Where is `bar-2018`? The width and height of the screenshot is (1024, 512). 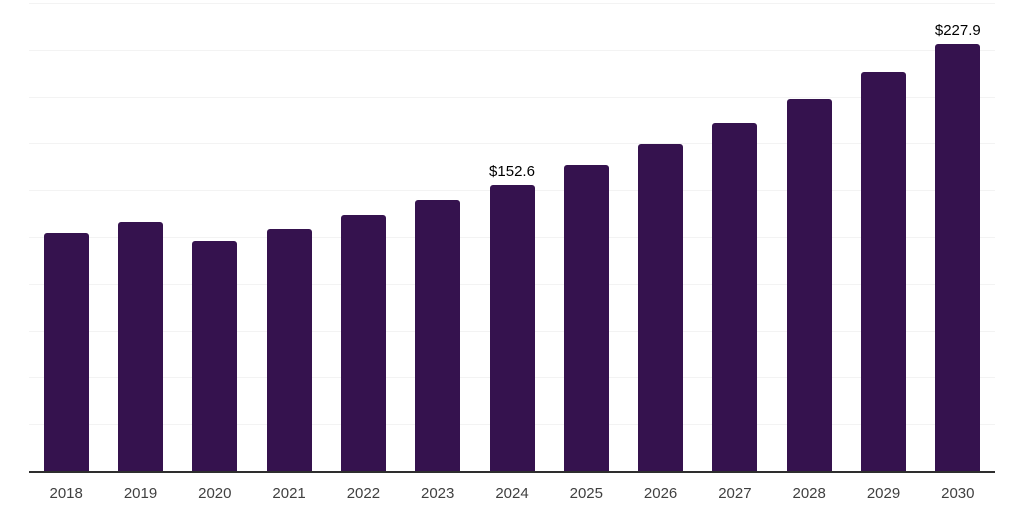
bar-2018 is located at coordinates (66, 351).